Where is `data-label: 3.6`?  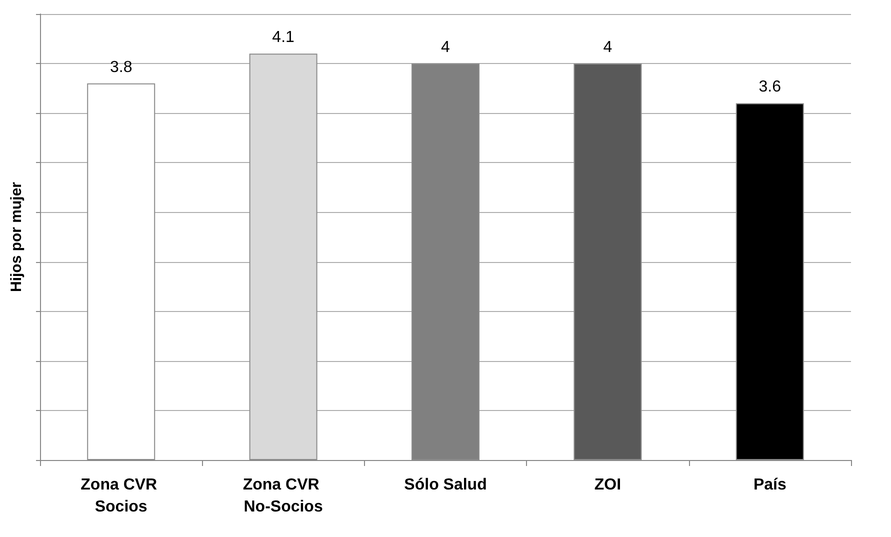
data-label: 3.6 is located at coordinates (770, 87).